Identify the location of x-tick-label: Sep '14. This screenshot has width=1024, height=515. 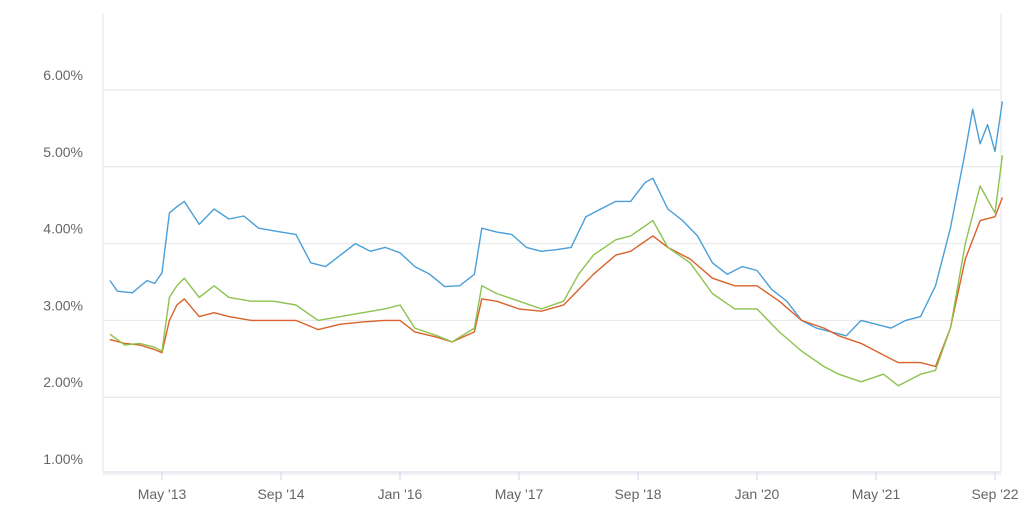
(280, 494).